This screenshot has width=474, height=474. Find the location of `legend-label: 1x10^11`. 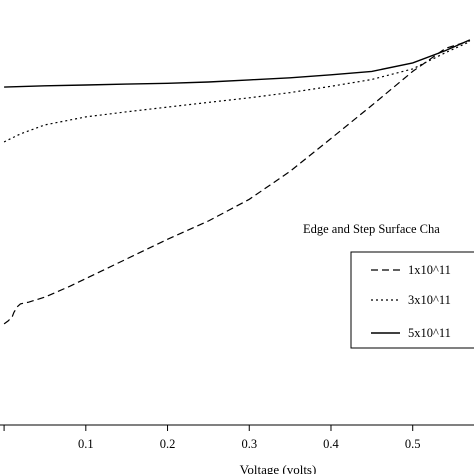

legend-label: 1x10^11 is located at coordinates (429, 270).